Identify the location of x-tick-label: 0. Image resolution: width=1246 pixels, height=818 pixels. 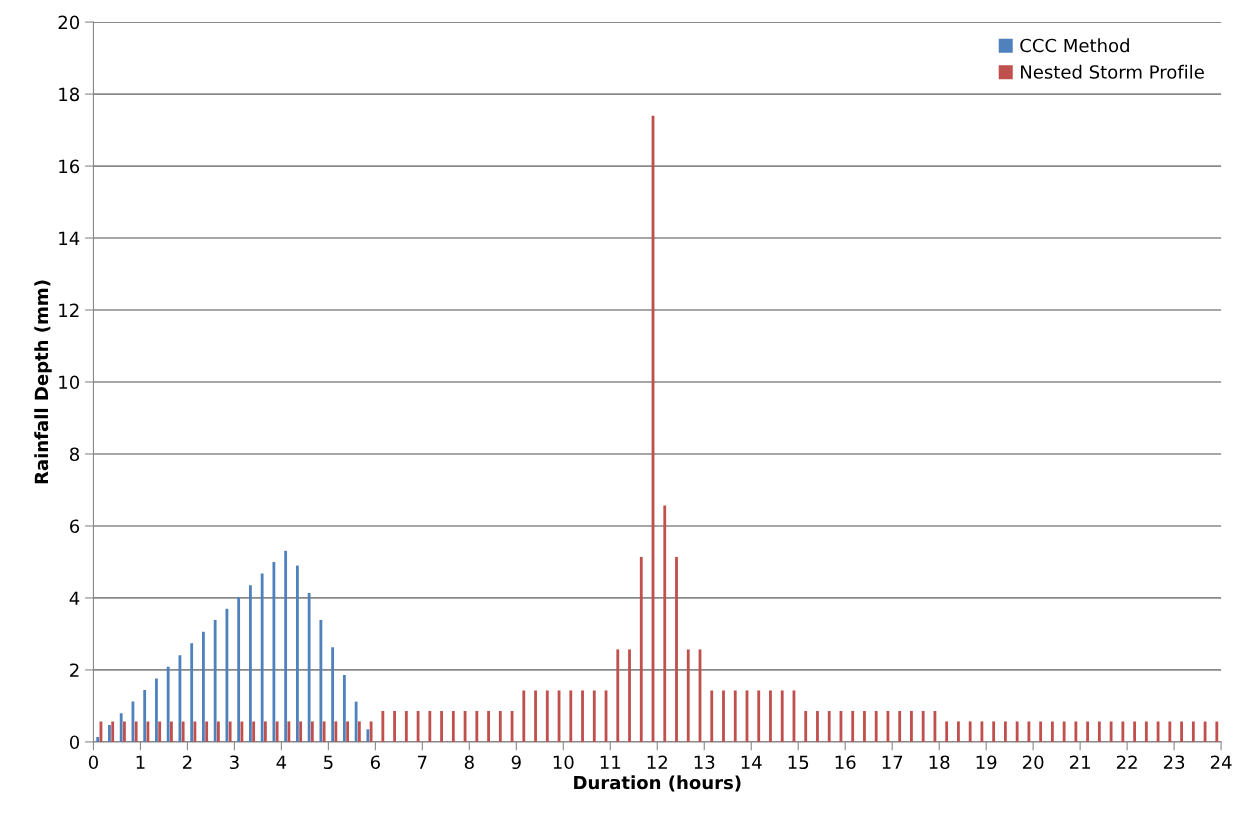
(93, 762).